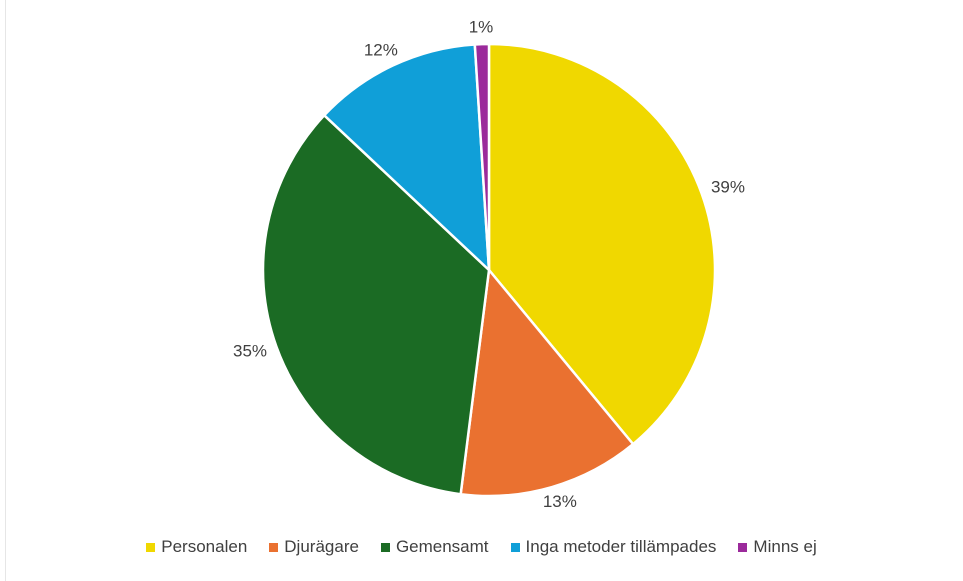  I want to click on legend-label: Minns ej, so click(785, 546).